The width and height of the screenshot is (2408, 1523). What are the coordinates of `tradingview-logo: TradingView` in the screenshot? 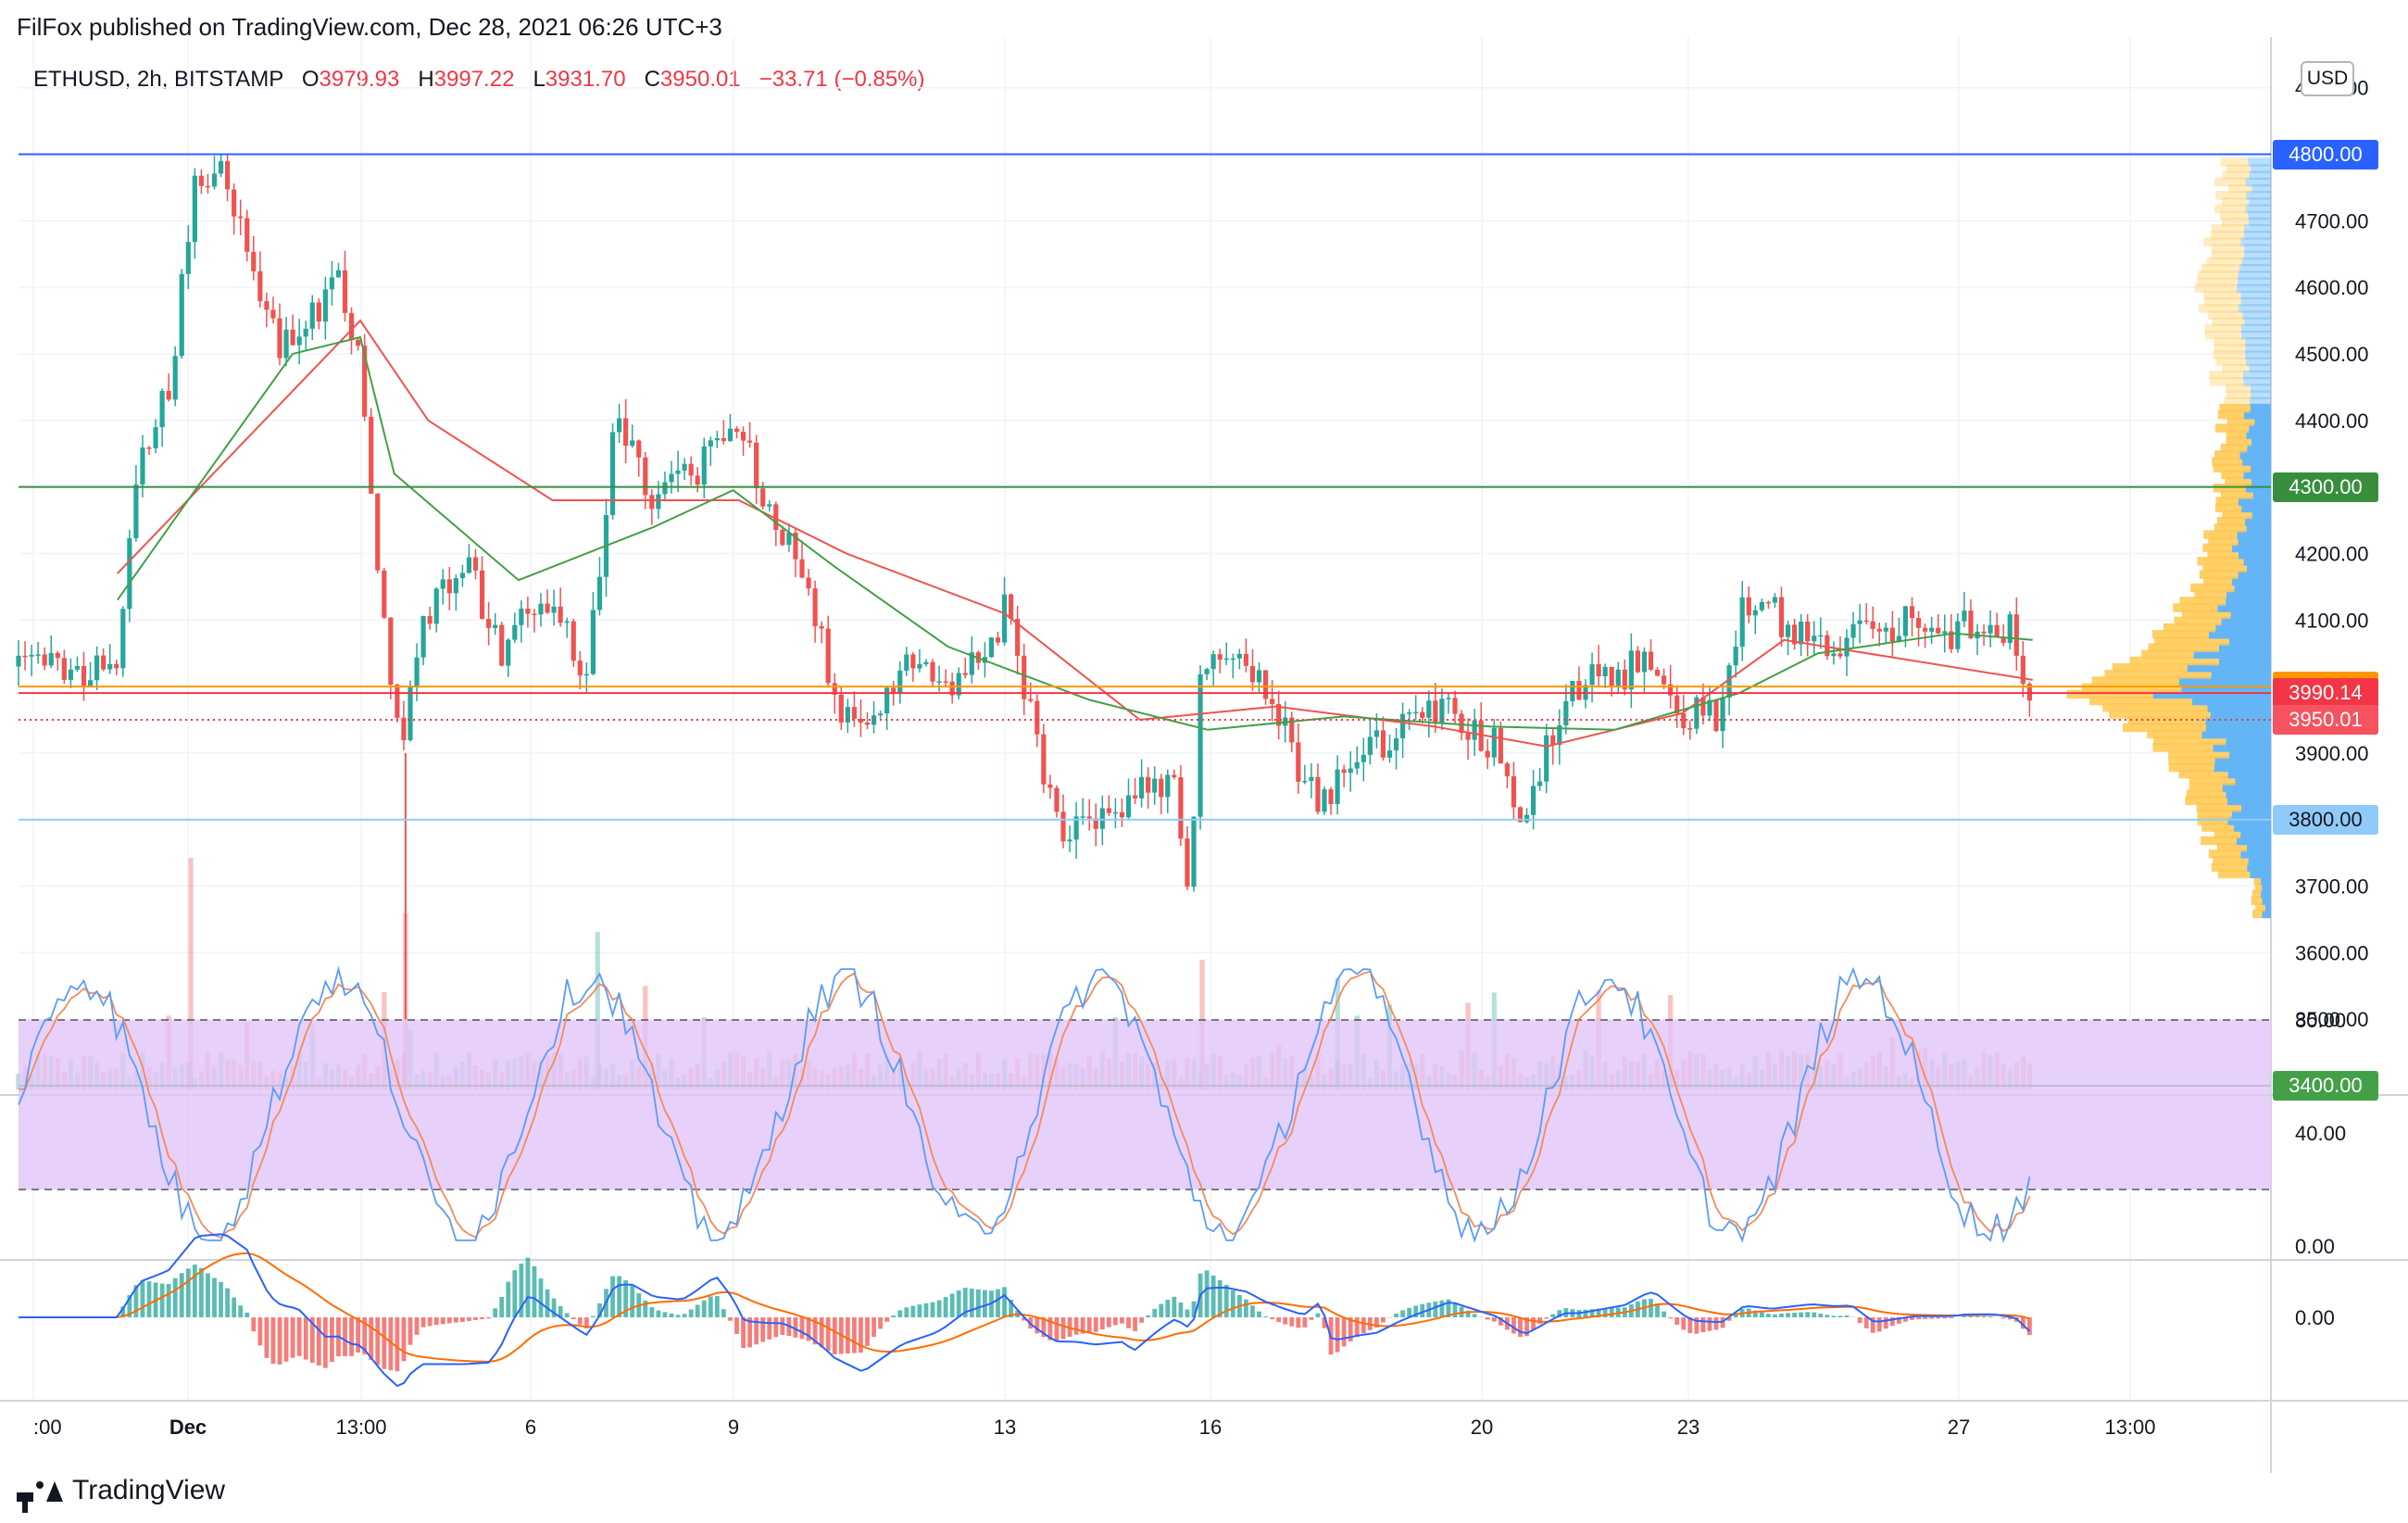 It's located at (121, 1494).